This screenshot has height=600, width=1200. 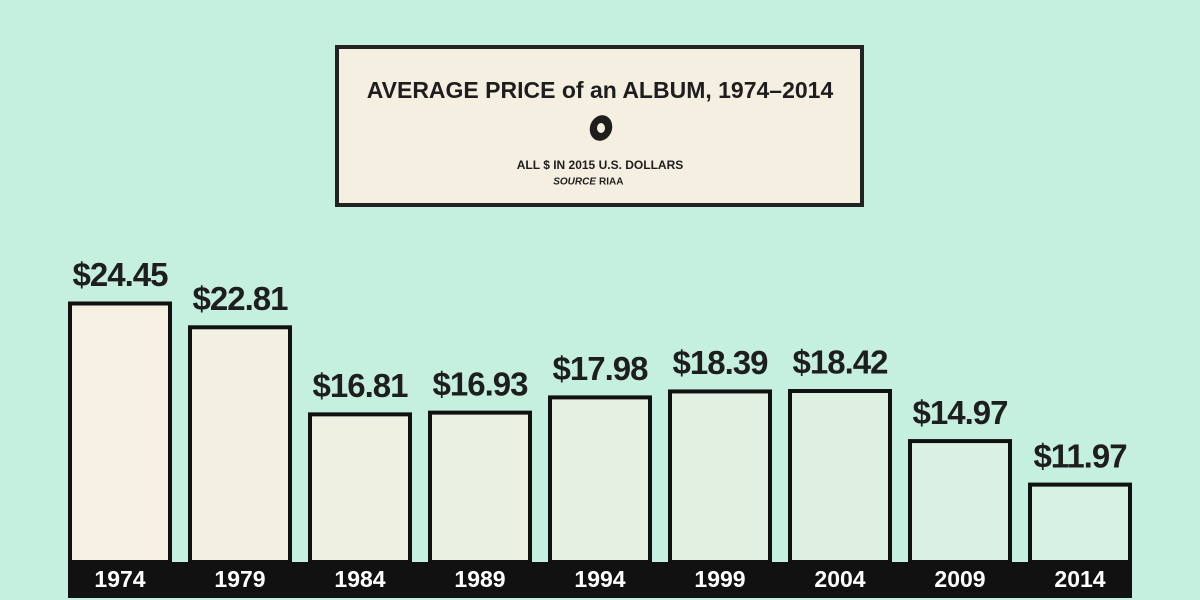 What do you see at coordinates (839, 579) in the screenshot?
I see `x-tick-label: 2004` at bounding box center [839, 579].